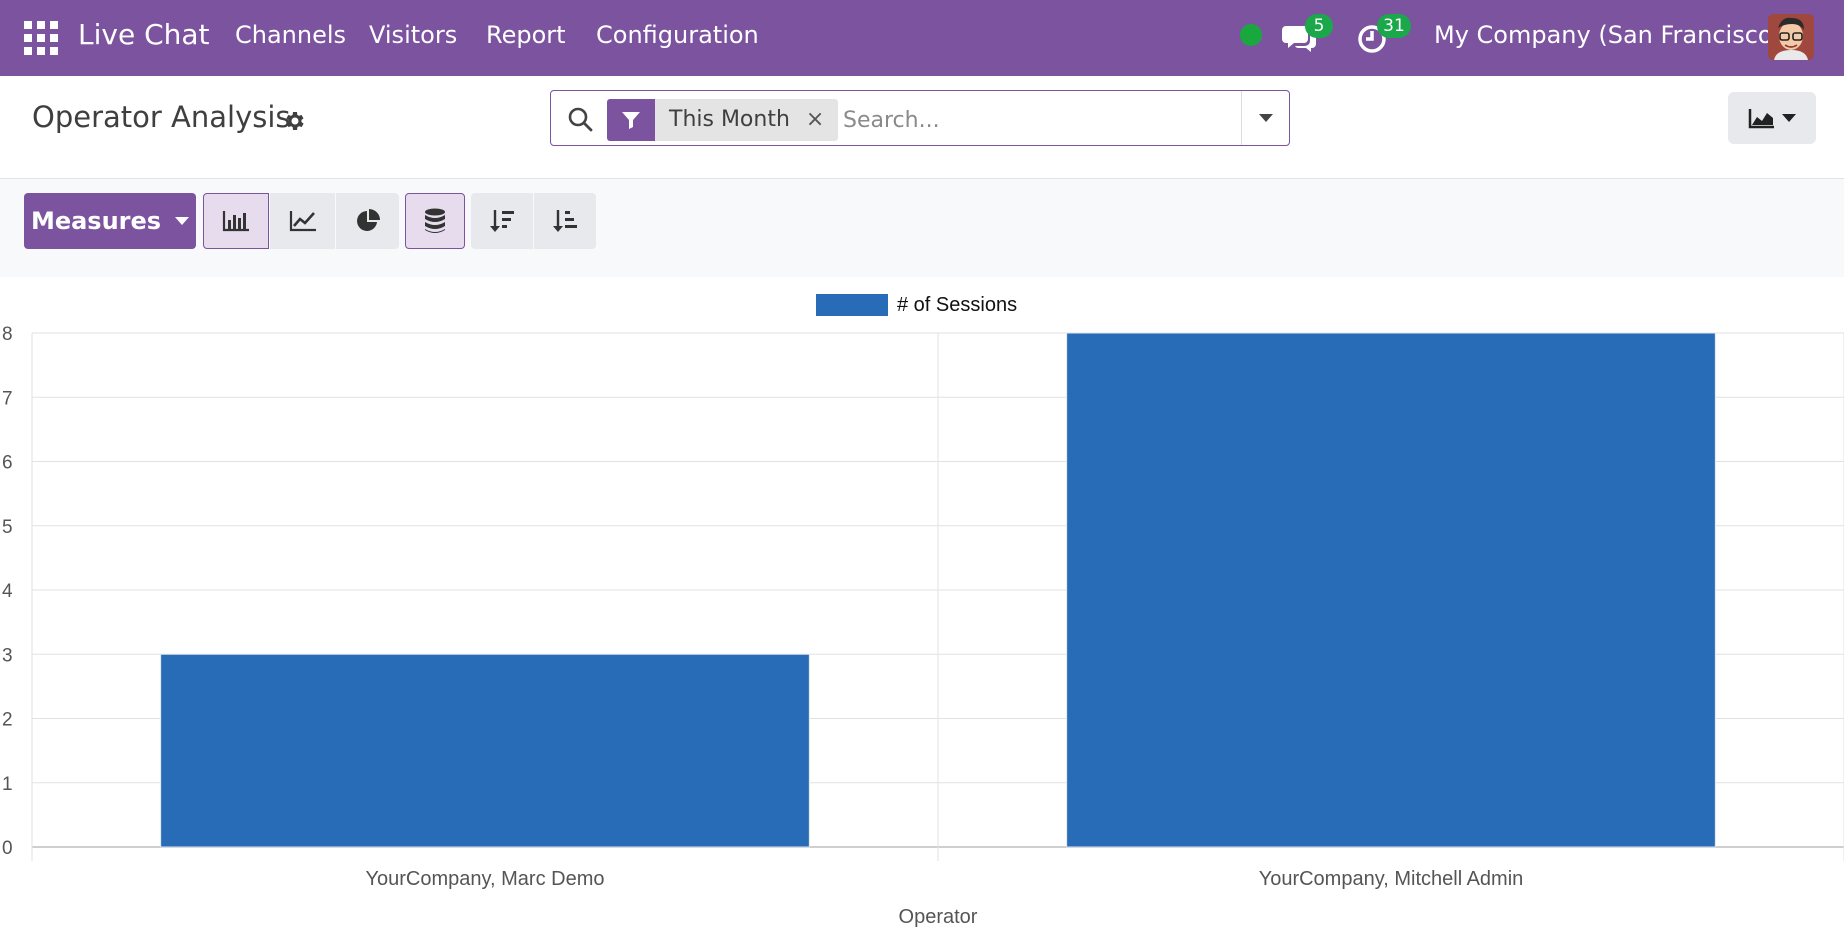 This screenshot has height=943, width=1844. I want to click on x-axis-title: Operator, so click(938, 917).